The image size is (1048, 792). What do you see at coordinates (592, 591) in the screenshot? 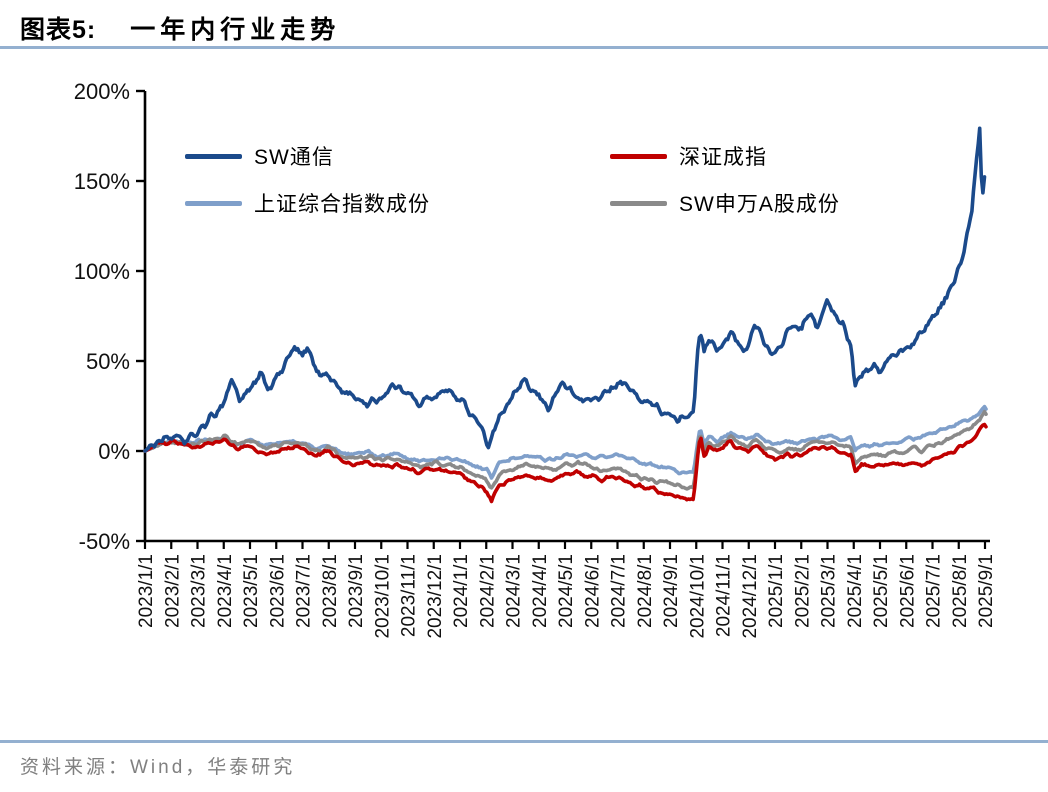
I see `x-axis-tick-label: 2024/6/1` at bounding box center [592, 591].